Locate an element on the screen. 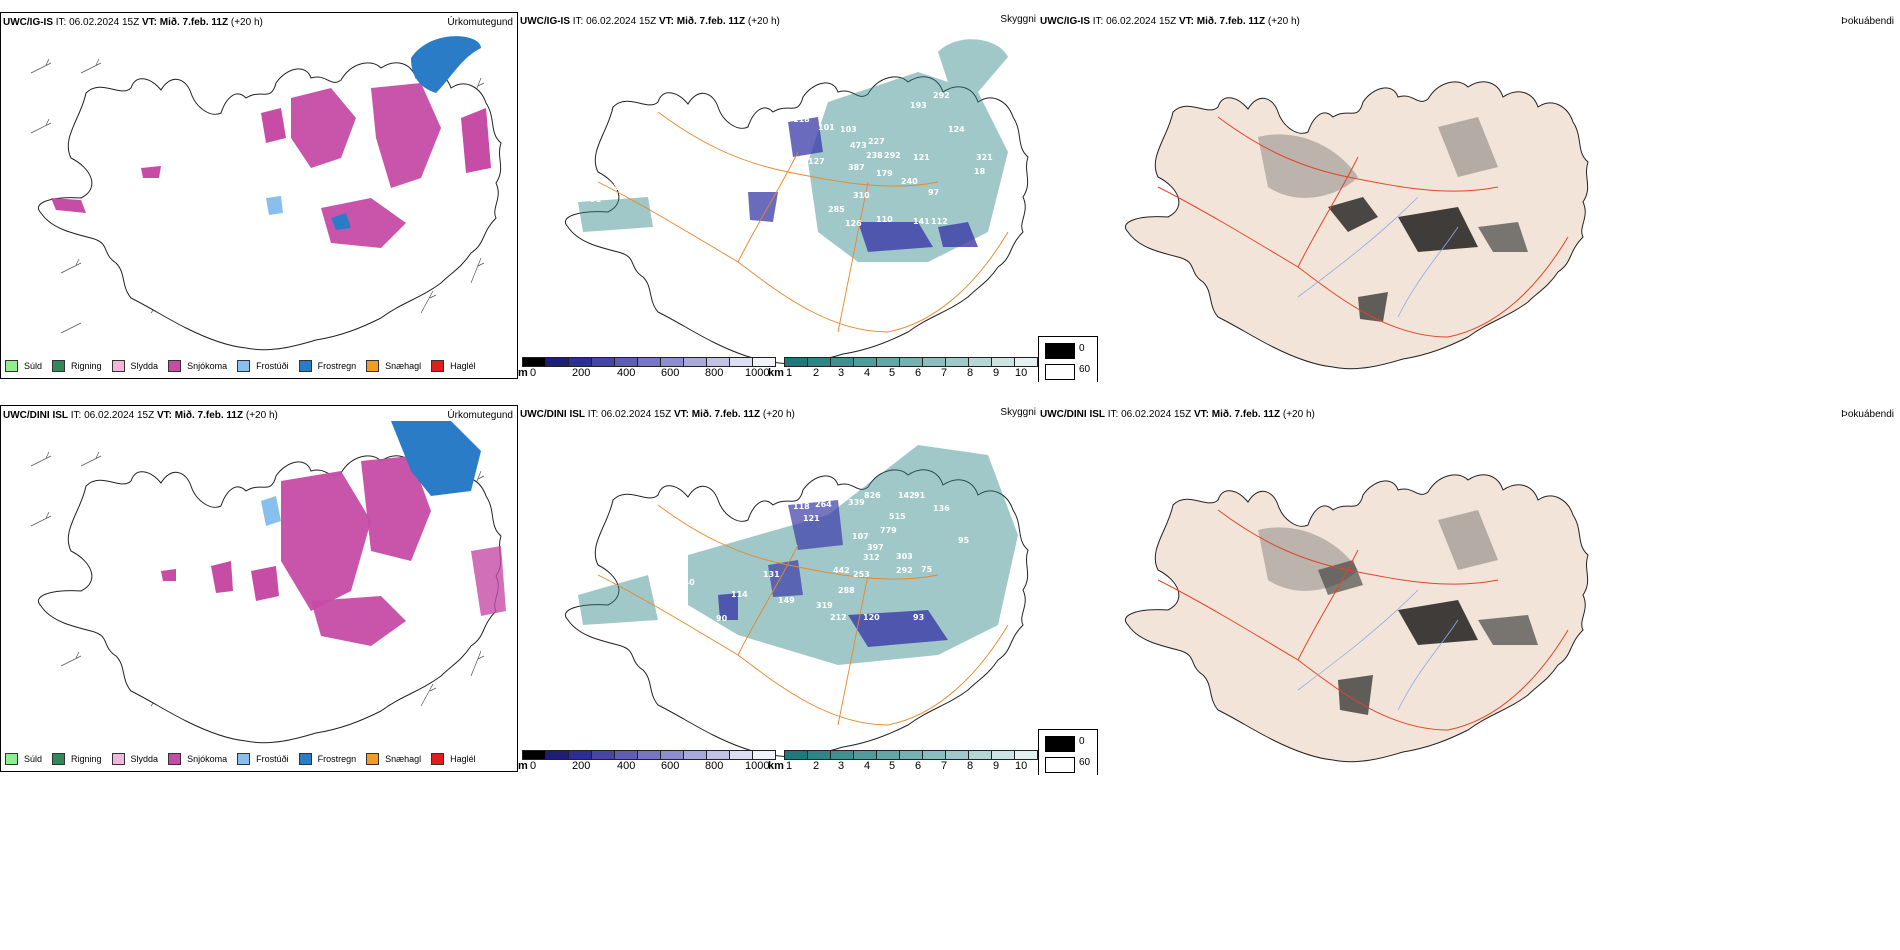 The height and width of the screenshot is (950, 1900). svg-text: 288 is located at coordinates (846, 590).